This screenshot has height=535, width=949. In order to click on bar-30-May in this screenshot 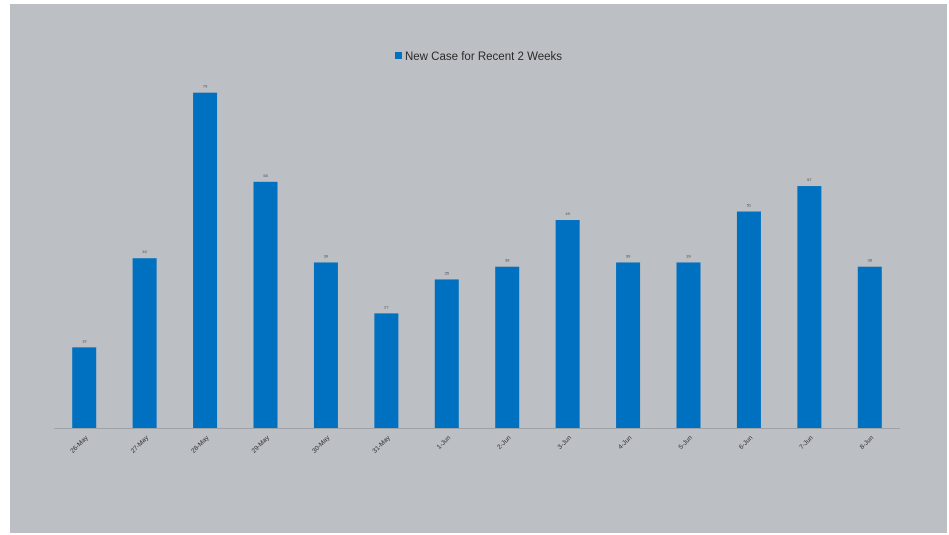, I will do `click(325, 345)`.